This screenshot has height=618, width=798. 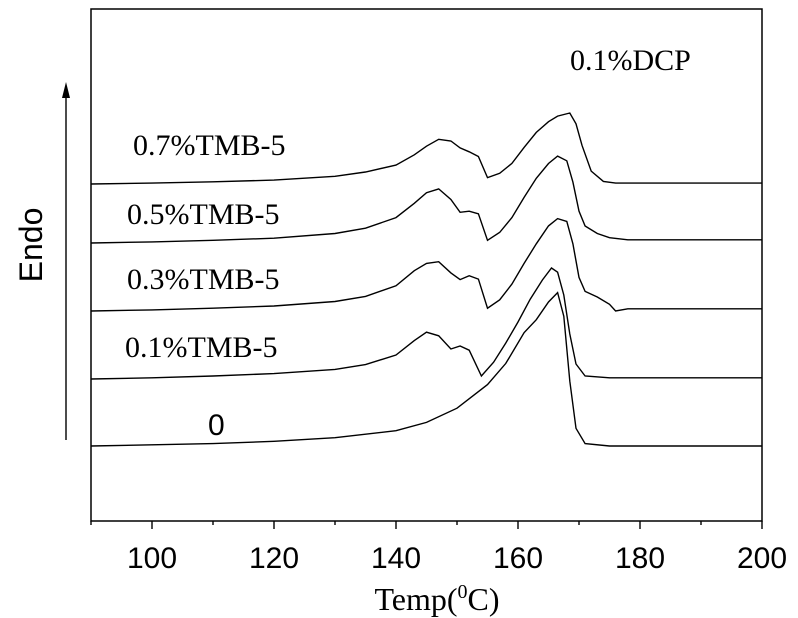 I want to click on series-labels: 0 0.1%TMB-5 0.3%TMB-5 0.5%TMB-5 0.7%TMB-5, so click(x=205, y=285).